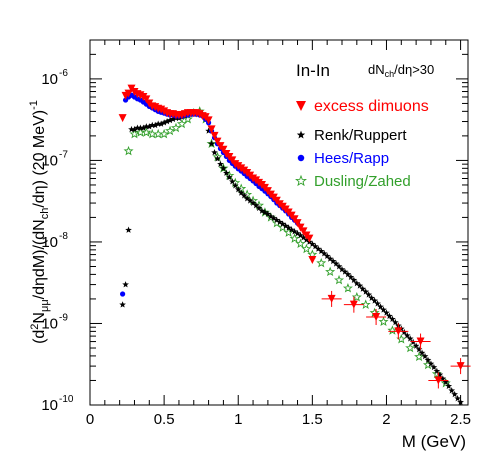 This screenshot has width=498, height=458. I want to click on legend-label: excess dimuons, so click(371, 106).